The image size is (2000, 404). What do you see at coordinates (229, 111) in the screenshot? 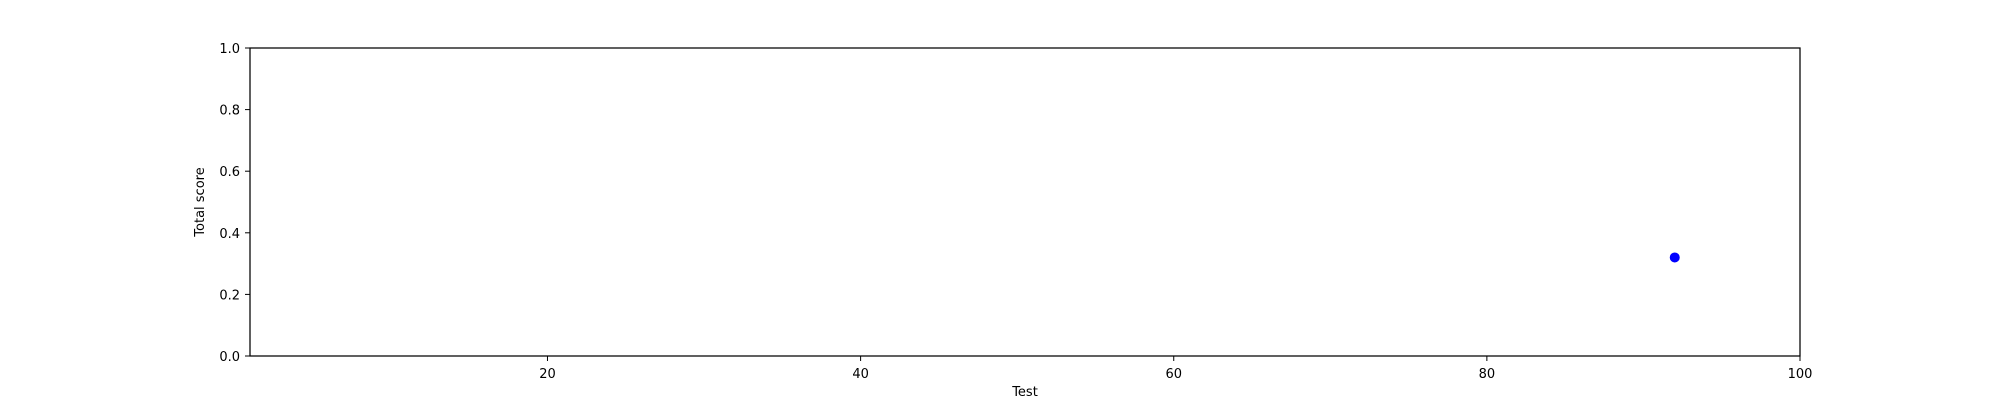
I see `y-tick-label: 0.8` at bounding box center [229, 111].